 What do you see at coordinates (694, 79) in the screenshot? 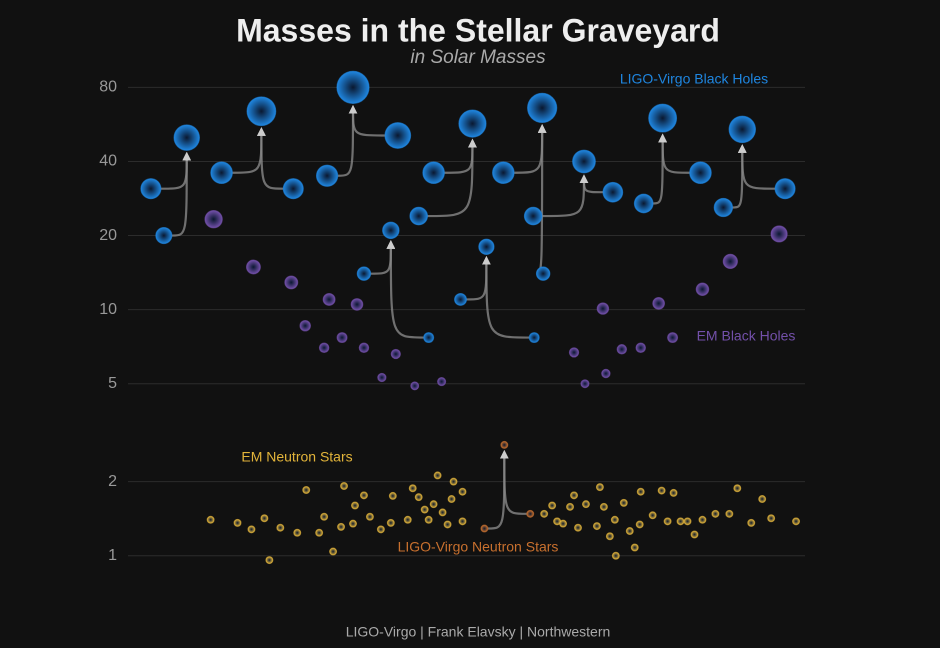
I see `series-label: LIGO-Virgo Black Holes` at bounding box center [694, 79].